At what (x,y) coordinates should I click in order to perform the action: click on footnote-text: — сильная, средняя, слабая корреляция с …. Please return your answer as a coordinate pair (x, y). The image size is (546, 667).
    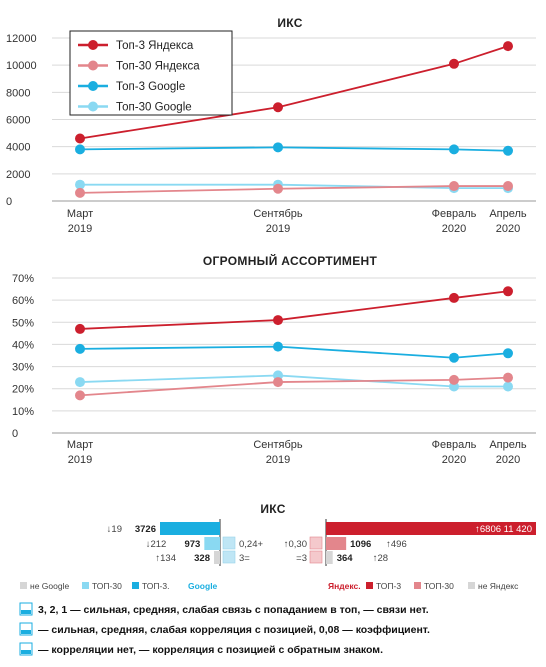
    Looking at the image, I should click on (234, 630).